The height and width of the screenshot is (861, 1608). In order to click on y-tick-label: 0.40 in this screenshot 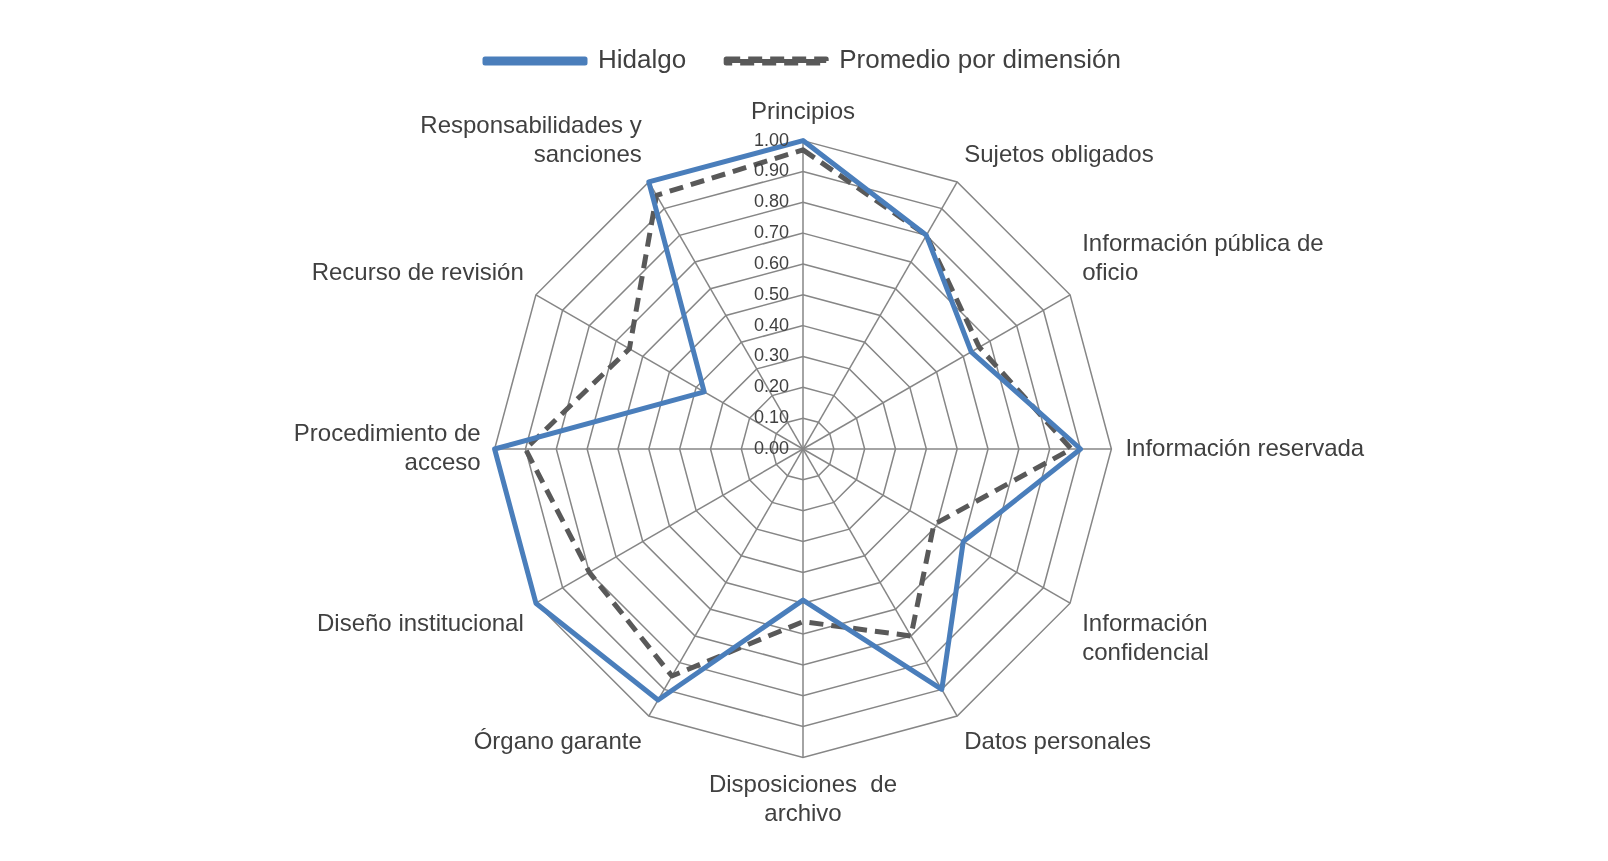, I will do `click(771, 324)`.